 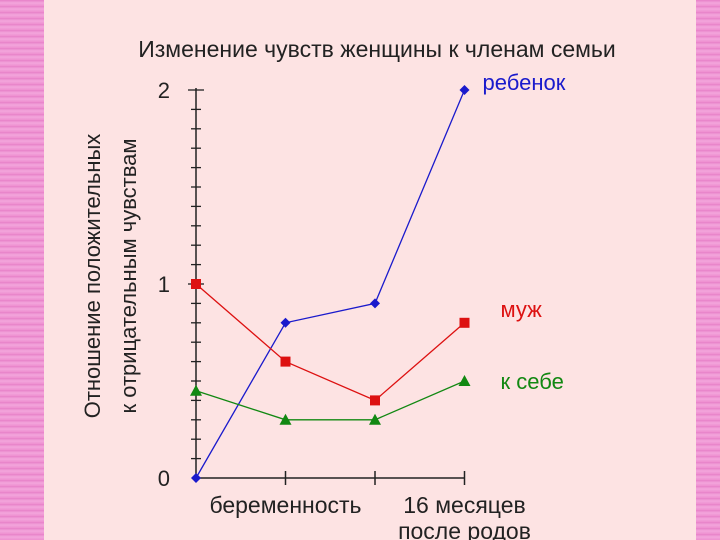 I want to click on right-border-pattern, so click(x=708, y=270).